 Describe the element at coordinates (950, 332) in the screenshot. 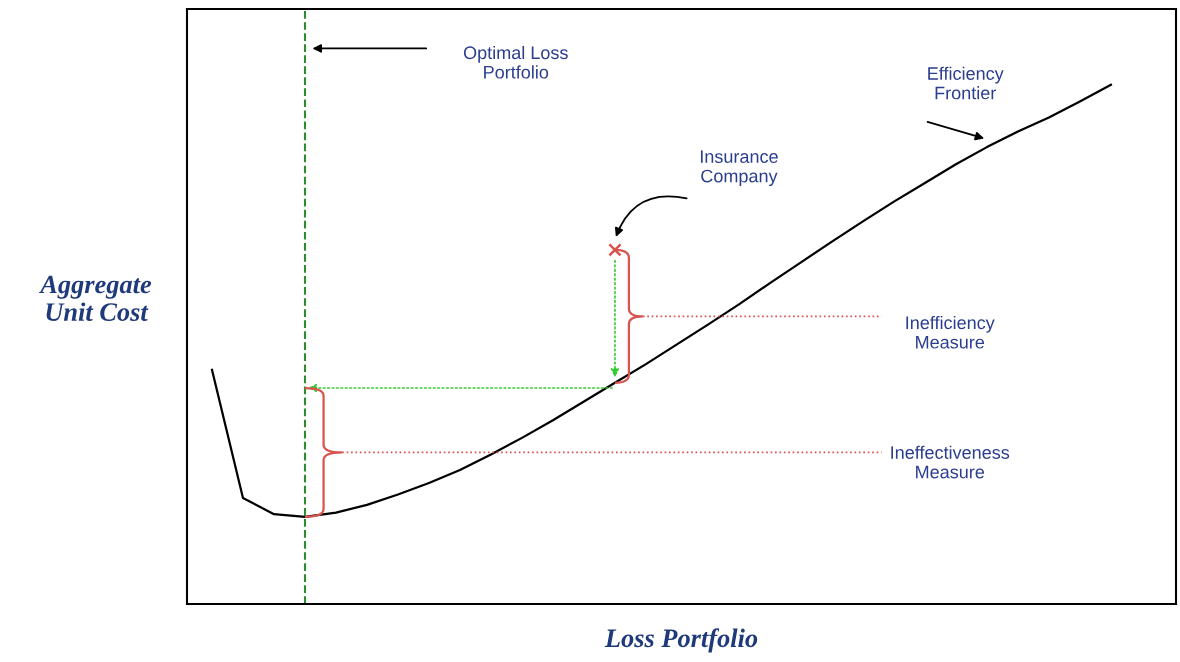

I see `annotation: Inefficiency Measure` at that location.